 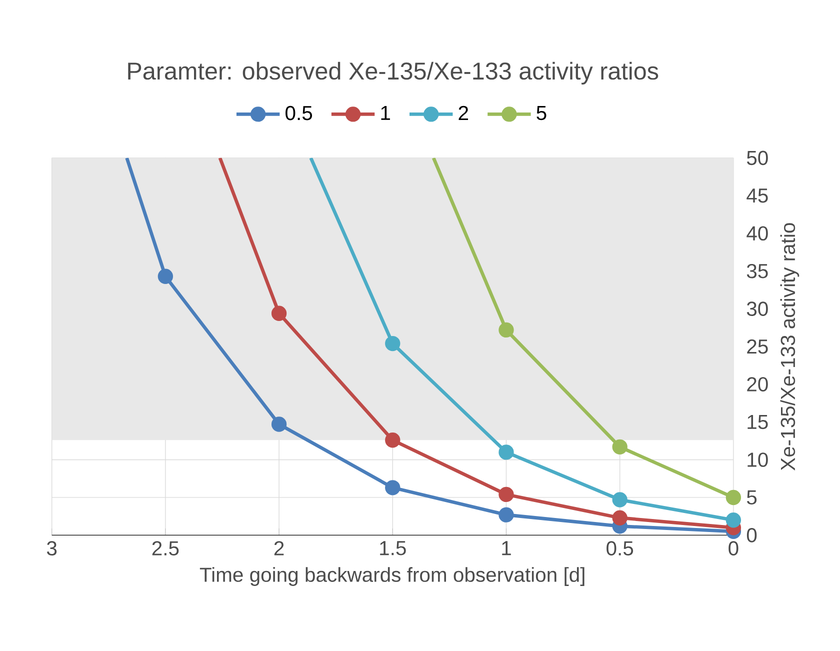 What do you see at coordinates (385, 113) in the screenshot?
I see `legend-label: 1` at bounding box center [385, 113].